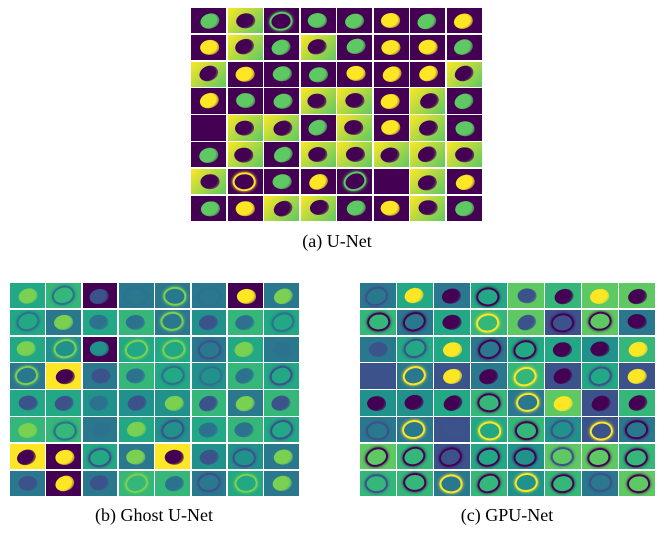  Describe the element at coordinates (337, 241) in the screenshot. I see `caption-unet: (a) U-Net` at that location.